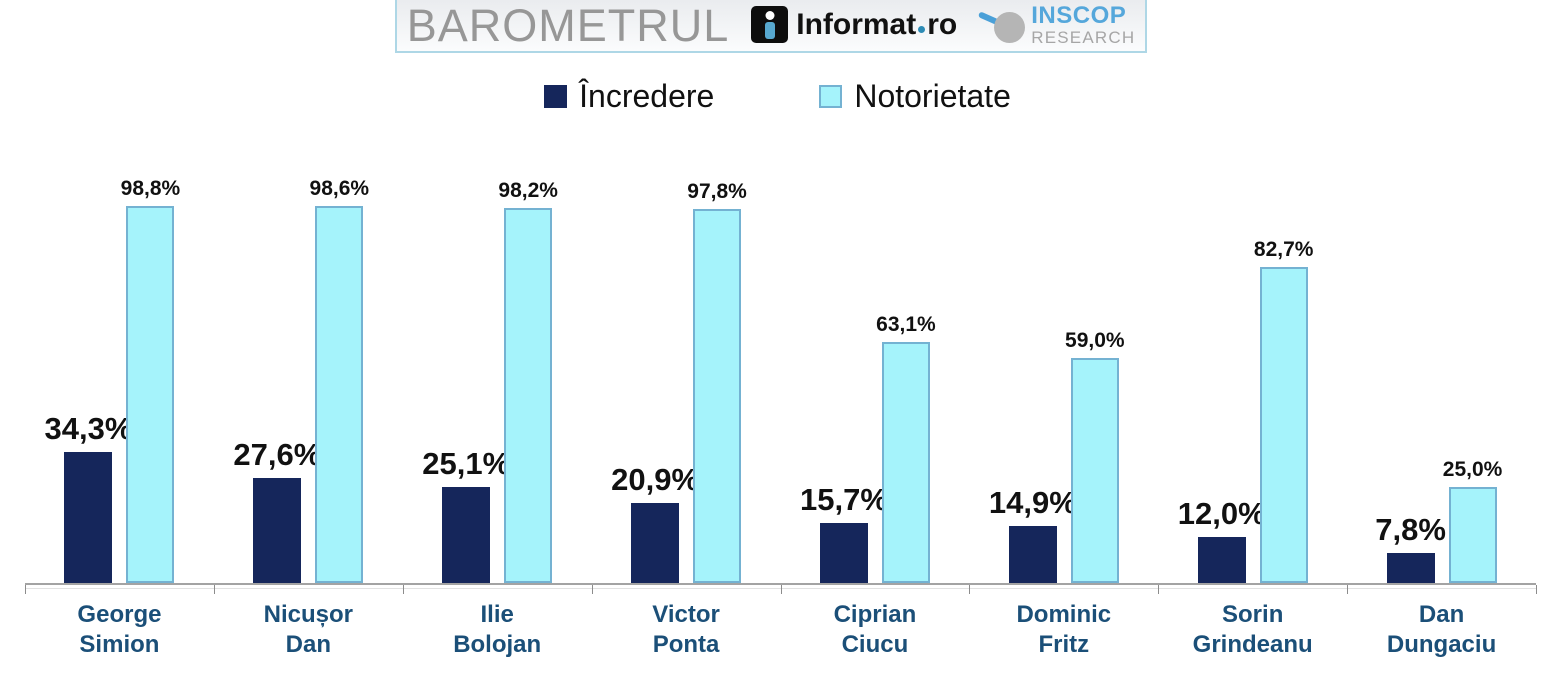 The width and height of the screenshot is (1555, 685). Describe the element at coordinates (770, 15) in the screenshot. I see `informat-i-dot` at that location.